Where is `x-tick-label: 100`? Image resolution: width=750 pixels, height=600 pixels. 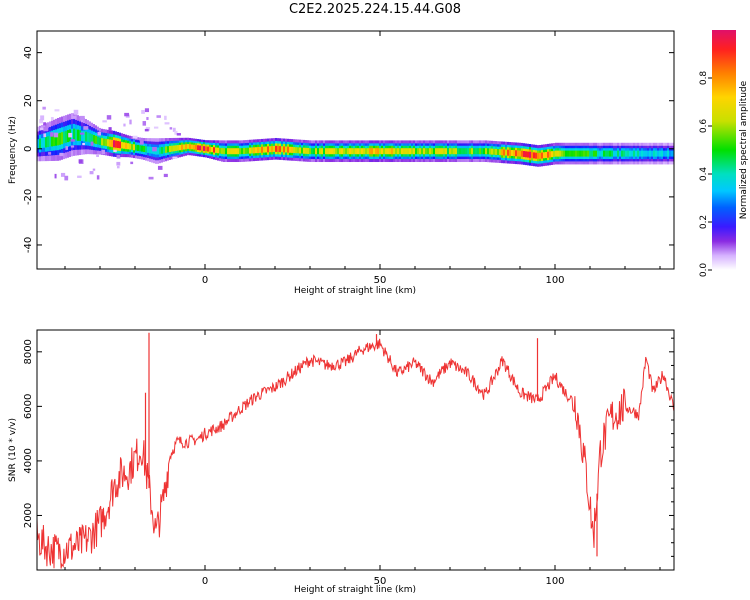
x-tick-label: 100 is located at coordinates (554, 280).